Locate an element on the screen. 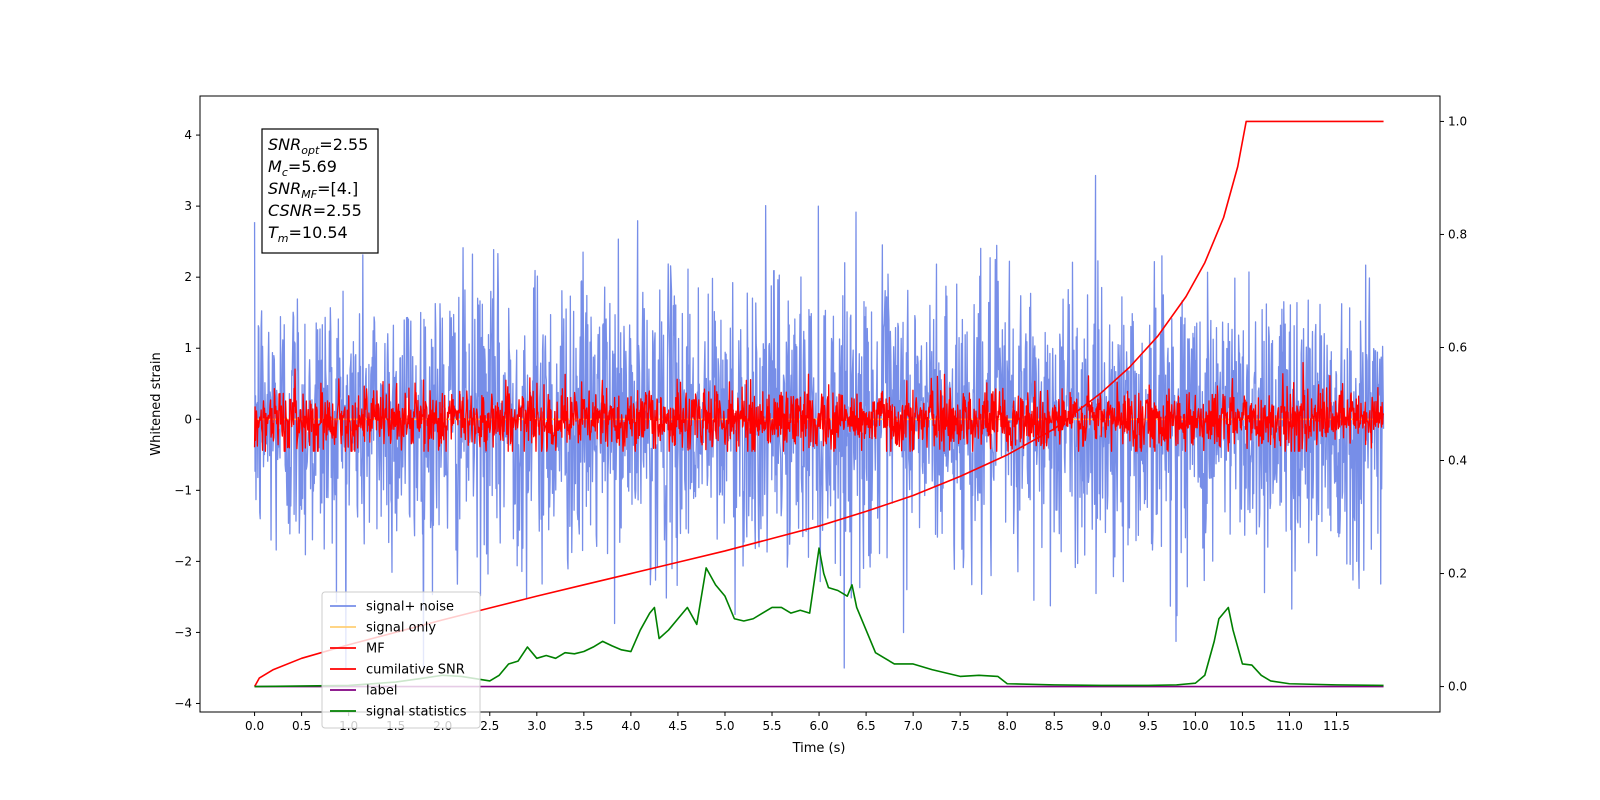 The height and width of the screenshot is (800, 1600). x-tick-label: 11.0 is located at coordinates (1289, 726).